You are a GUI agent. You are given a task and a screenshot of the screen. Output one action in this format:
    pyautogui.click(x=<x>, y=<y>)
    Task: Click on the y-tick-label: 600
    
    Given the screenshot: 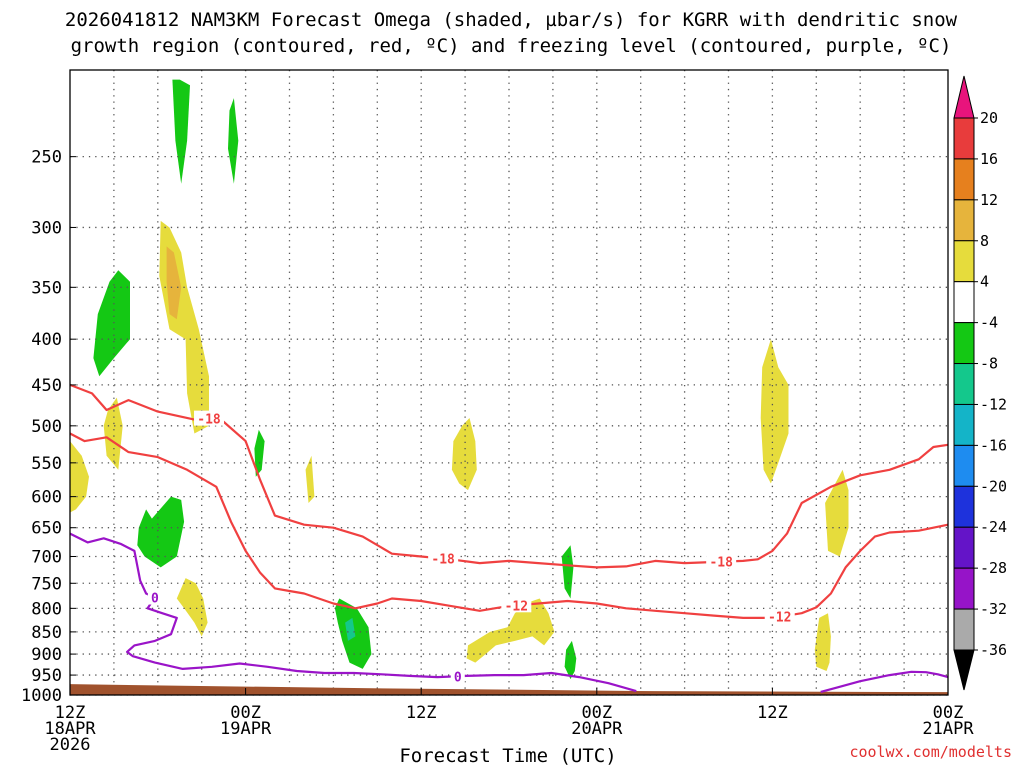 What is the action you would take?
    pyautogui.click(x=46, y=498)
    